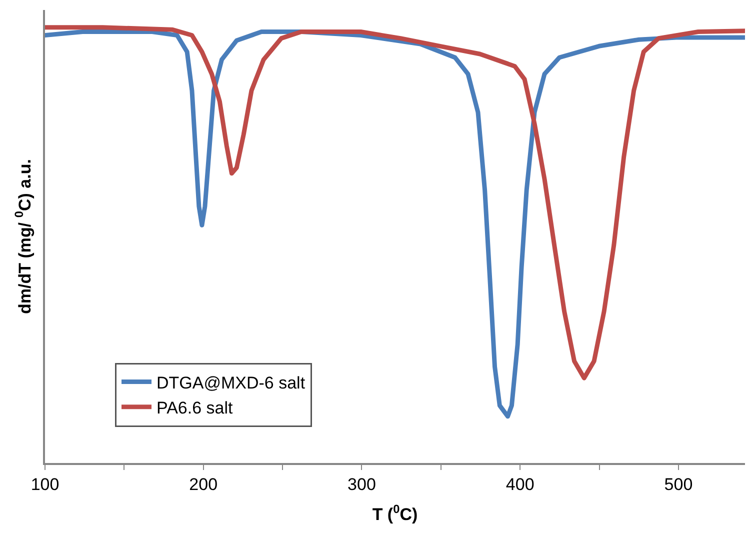  I want to click on legend-label: PA6.6 salt, so click(195, 408).